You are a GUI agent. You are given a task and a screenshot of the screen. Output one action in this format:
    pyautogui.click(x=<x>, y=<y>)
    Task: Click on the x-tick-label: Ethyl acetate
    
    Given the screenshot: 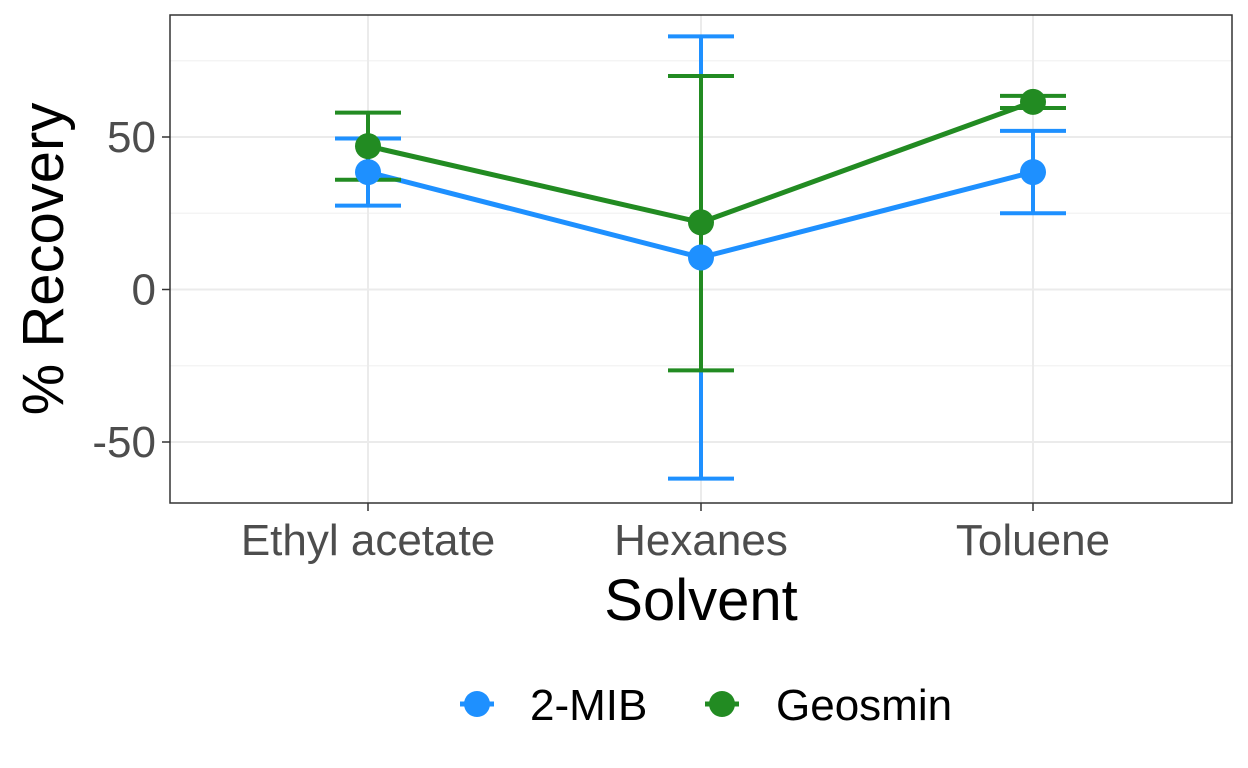 What is the action you would take?
    pyautogui.click(x=368, y=540)
    